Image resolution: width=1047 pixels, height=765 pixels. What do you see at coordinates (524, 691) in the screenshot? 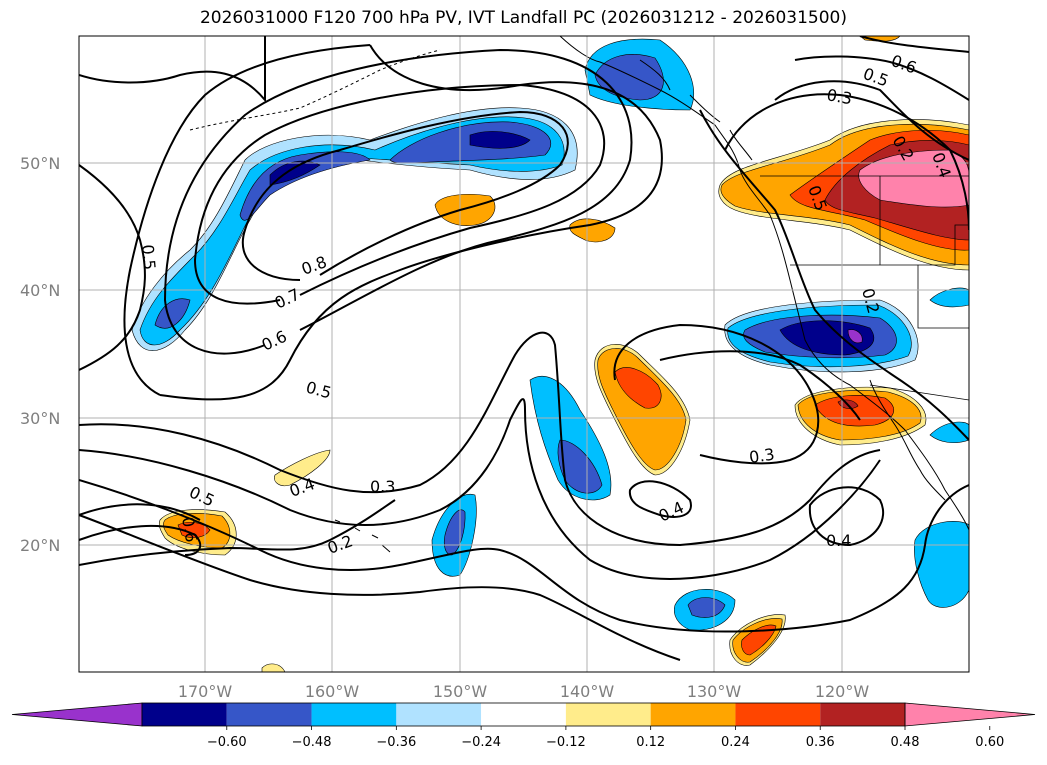
I see `longitude-labels: 170°W 160°W 150°W 140°W 130°W 120°W` at bounding box center [524, 691].